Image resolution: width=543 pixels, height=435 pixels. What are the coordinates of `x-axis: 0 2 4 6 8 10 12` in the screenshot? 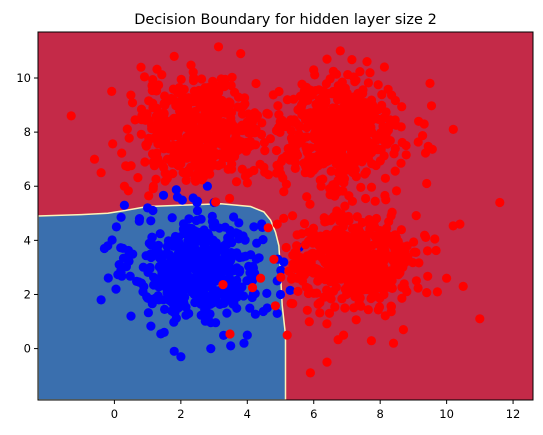 It's located at (316, 410).